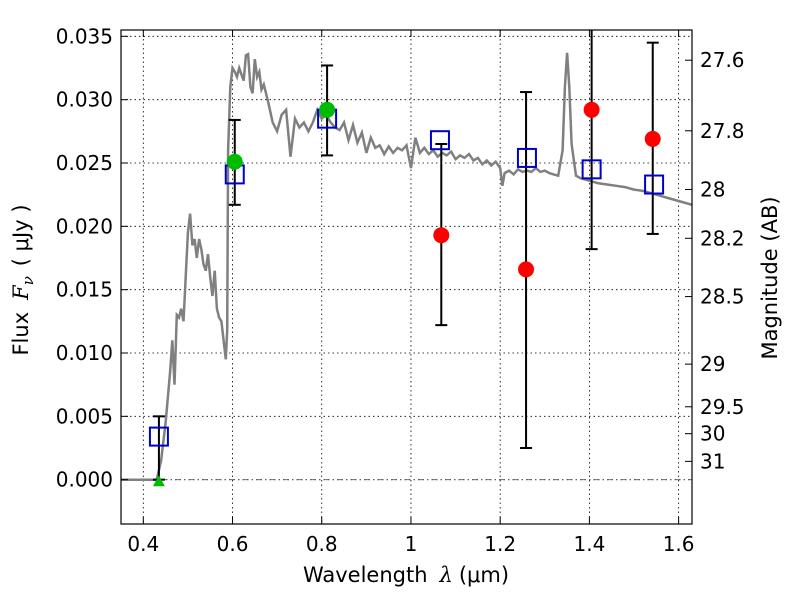 This screenshot has width=800, height=600. I want to click on y2-tick-label: 30, so click(712, 434).